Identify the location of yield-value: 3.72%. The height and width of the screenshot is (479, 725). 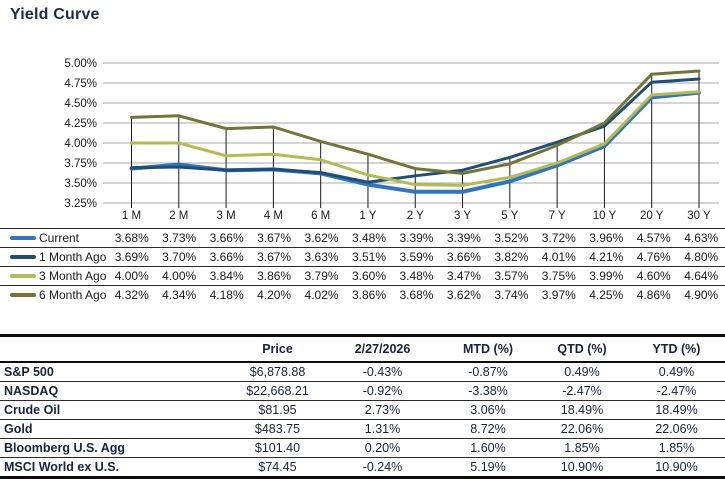
(559, 238).